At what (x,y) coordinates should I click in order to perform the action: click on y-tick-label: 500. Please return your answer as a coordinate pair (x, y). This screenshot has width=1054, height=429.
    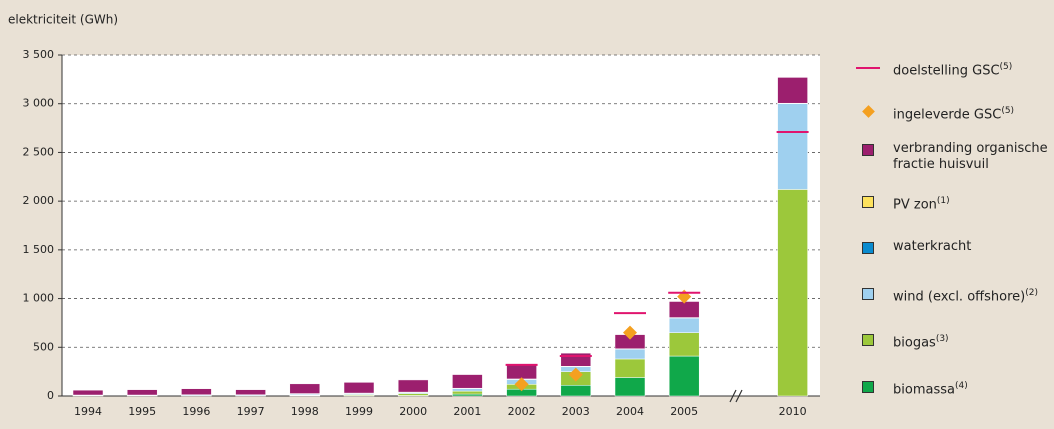
    Looking at the image, I should click on (43, 346).